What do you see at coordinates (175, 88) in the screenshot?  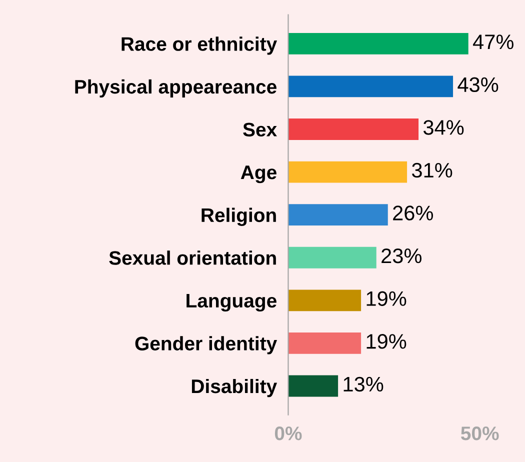 I see `y-tick-label: Physical appeareance` at bounding box center [175, 88].